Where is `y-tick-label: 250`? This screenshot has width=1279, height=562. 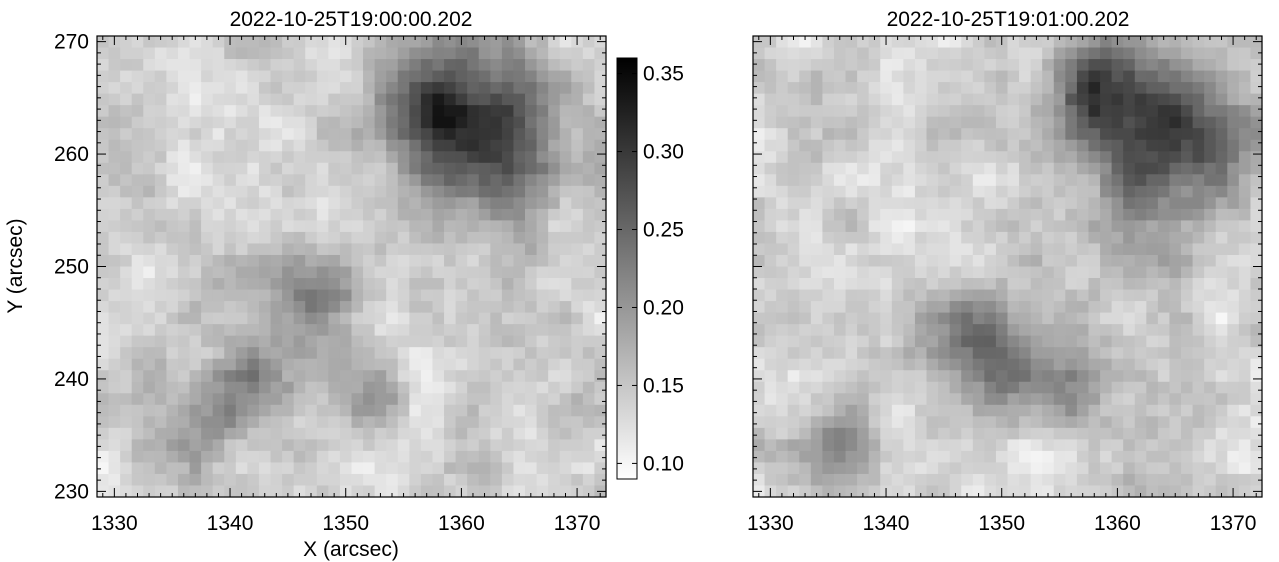 y-tick-label: 250 is located at coordinates (71, 267).